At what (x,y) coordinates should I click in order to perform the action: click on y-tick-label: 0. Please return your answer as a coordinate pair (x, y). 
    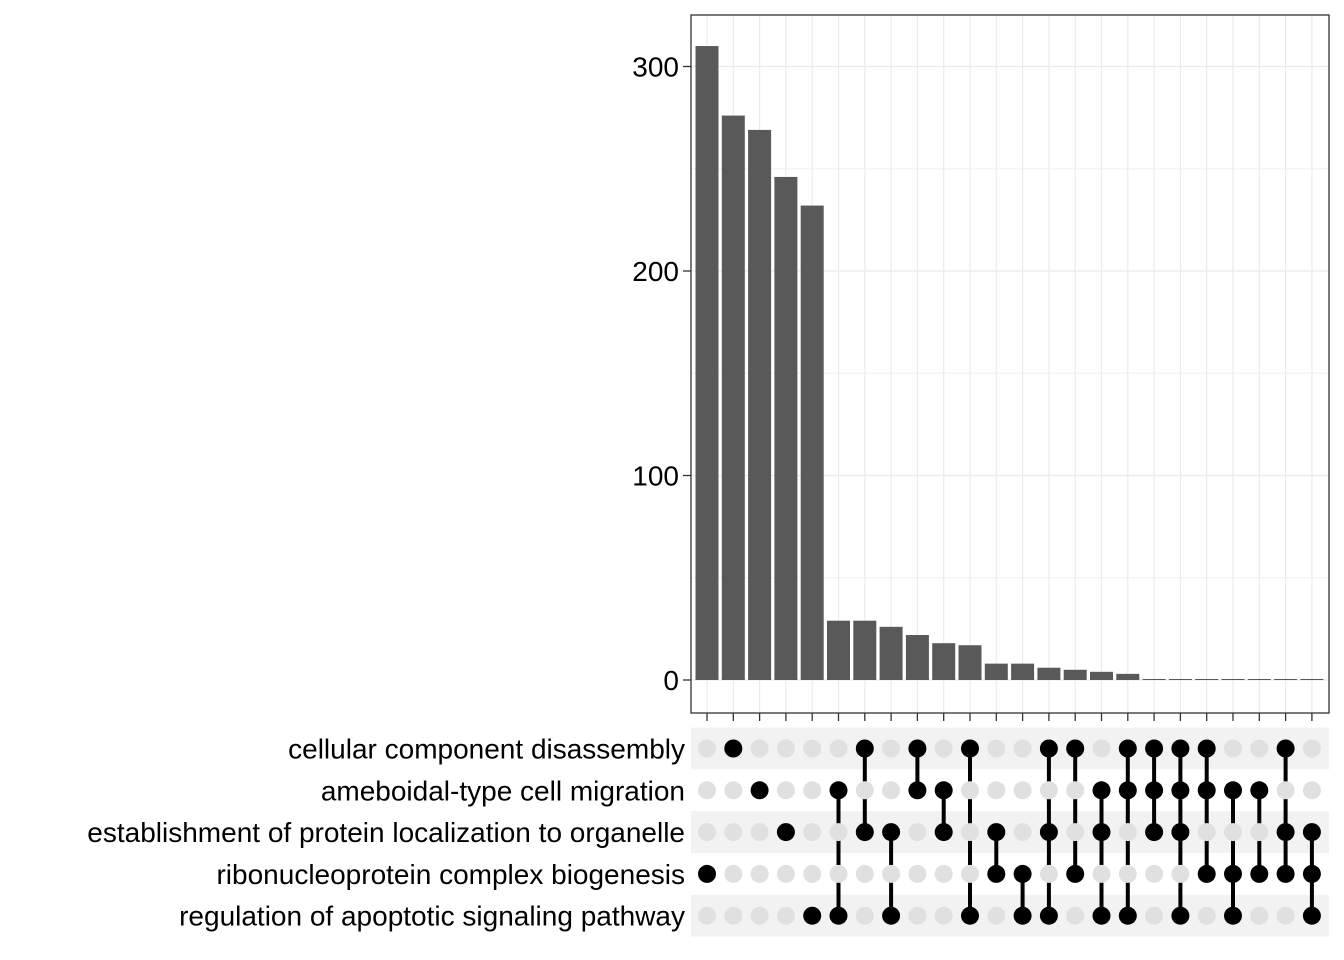
    Looking at the image, I should click on (671, 680).